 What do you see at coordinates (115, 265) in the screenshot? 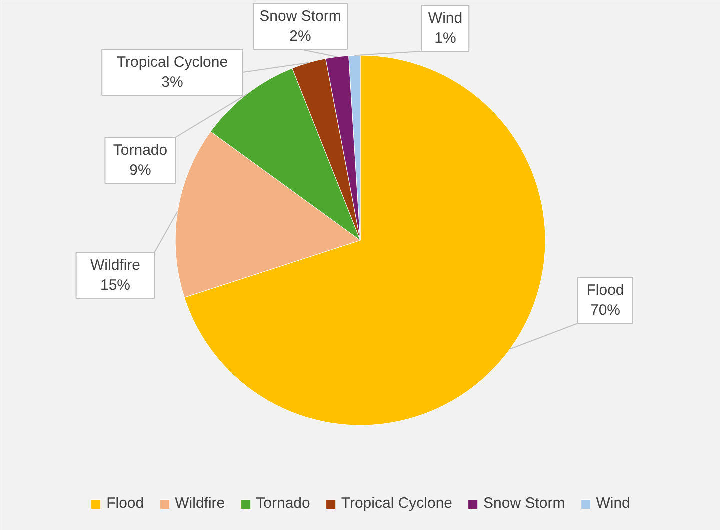
I see `slice-label: Wildfire` at bounding box center [115, 265].